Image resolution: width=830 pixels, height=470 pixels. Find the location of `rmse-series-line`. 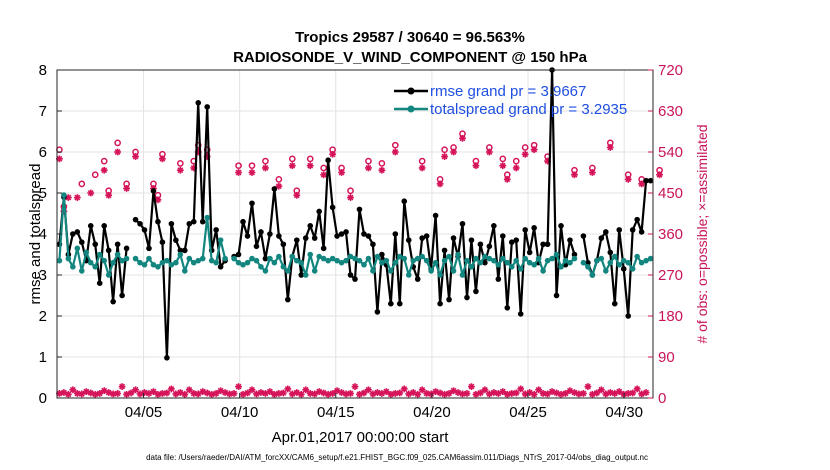

rmse-series-line is located at coordinates (93, 249).